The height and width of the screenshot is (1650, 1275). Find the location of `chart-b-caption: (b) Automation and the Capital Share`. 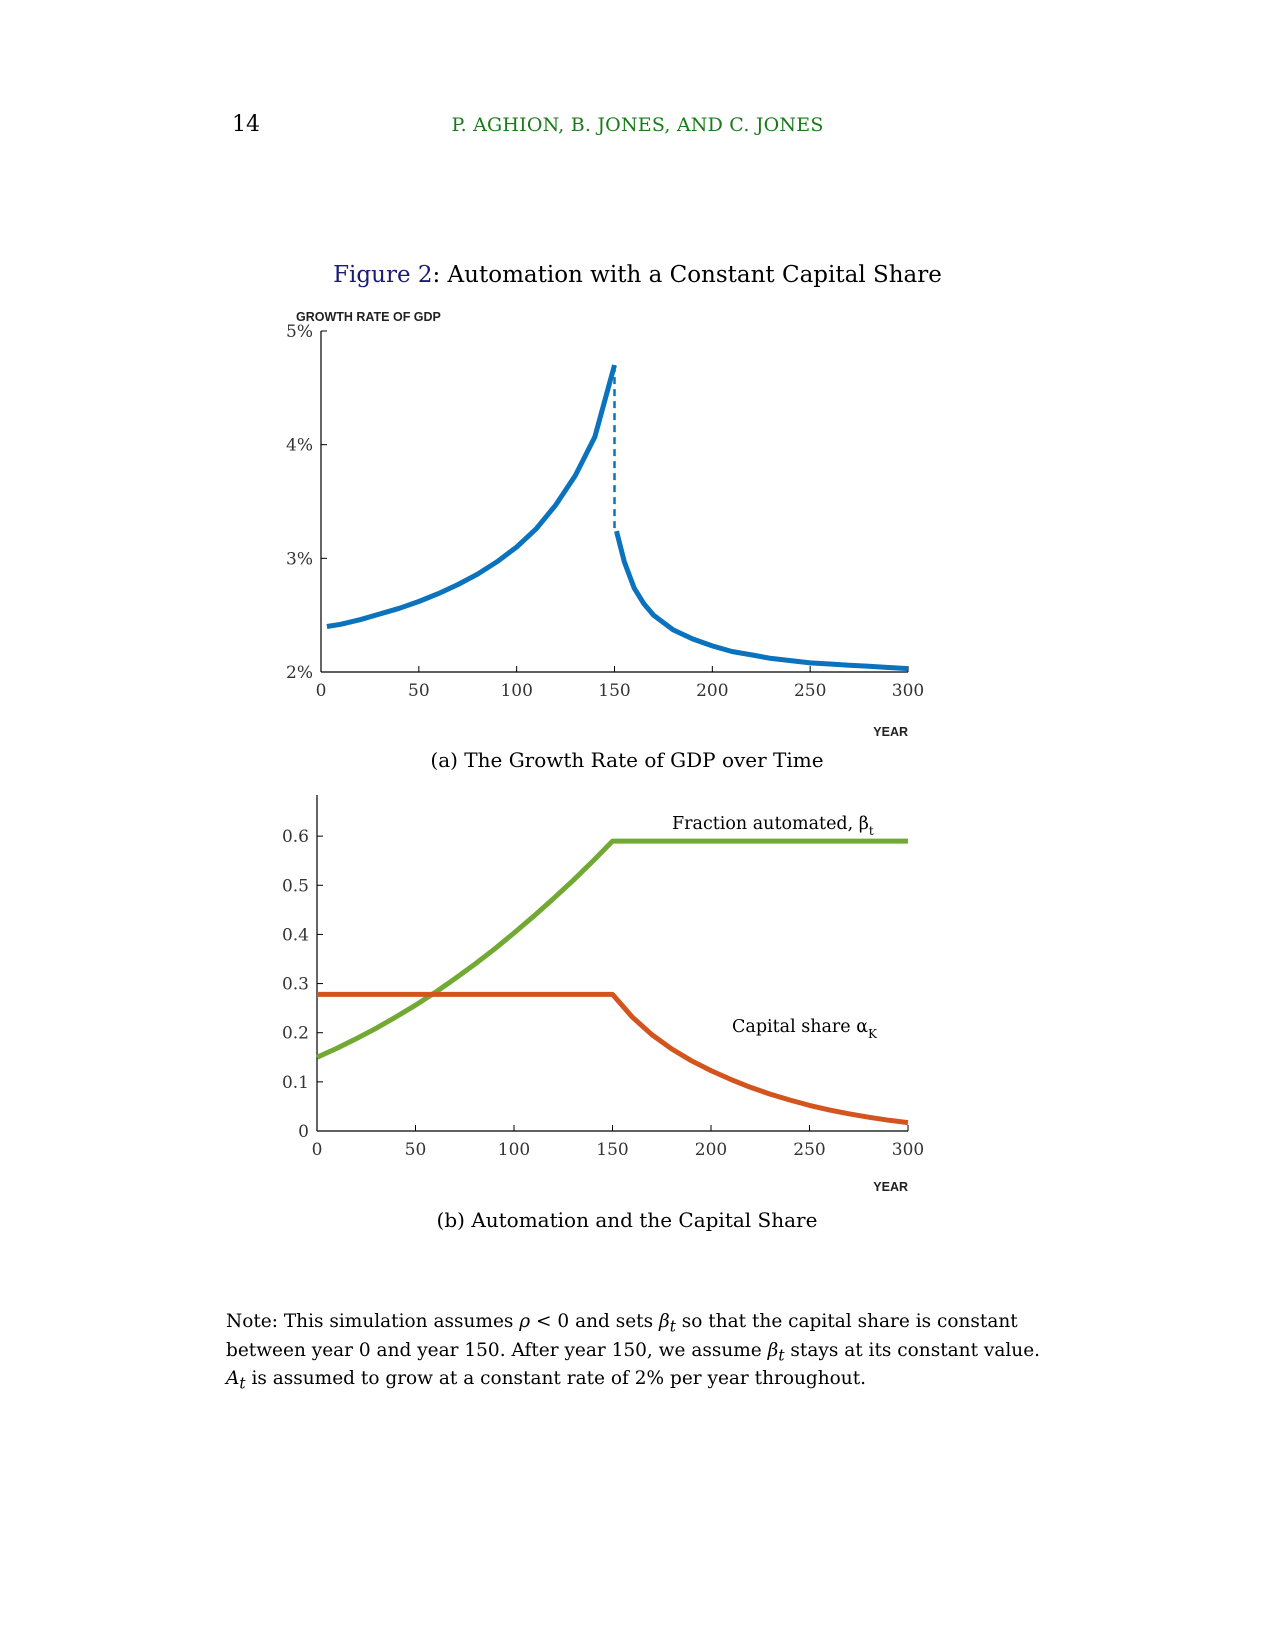

chart-b-caption: (b) Automation and the Capital Share is located at coordinates (627, 1220).